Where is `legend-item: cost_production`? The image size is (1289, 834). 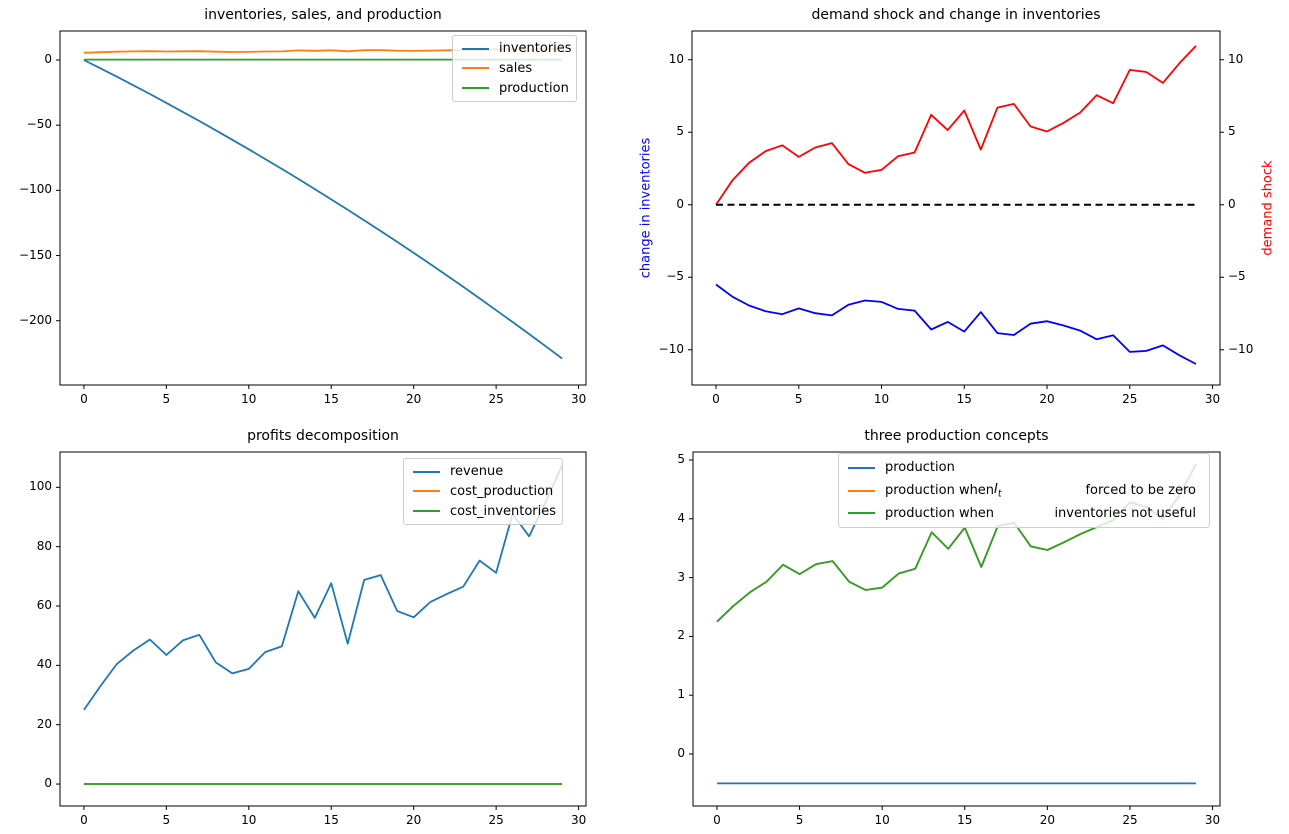 legend-item: cost_production is located at coordinates (483, 491).